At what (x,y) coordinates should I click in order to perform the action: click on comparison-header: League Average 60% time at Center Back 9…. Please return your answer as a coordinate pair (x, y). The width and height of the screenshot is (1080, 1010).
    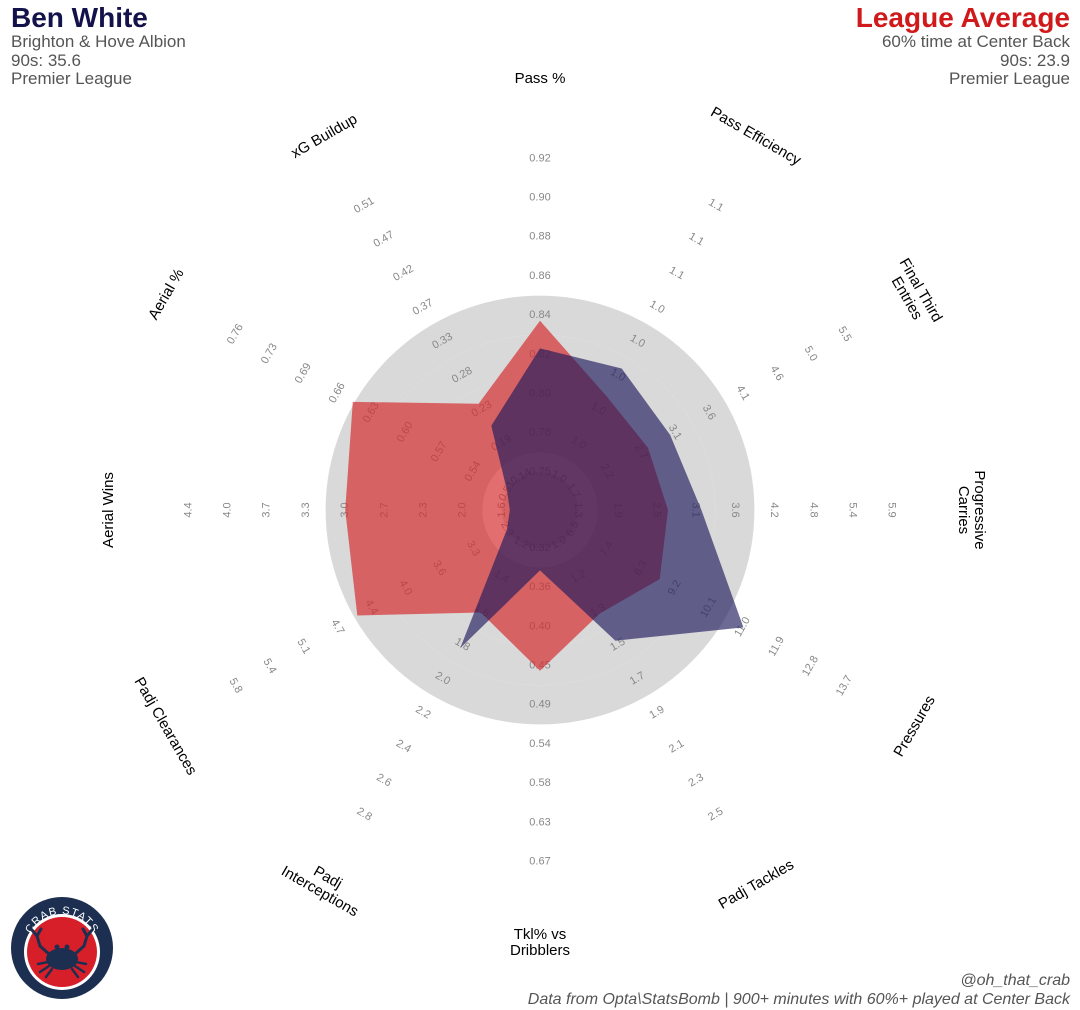
    Looking at the image, I should click on (962, 45).